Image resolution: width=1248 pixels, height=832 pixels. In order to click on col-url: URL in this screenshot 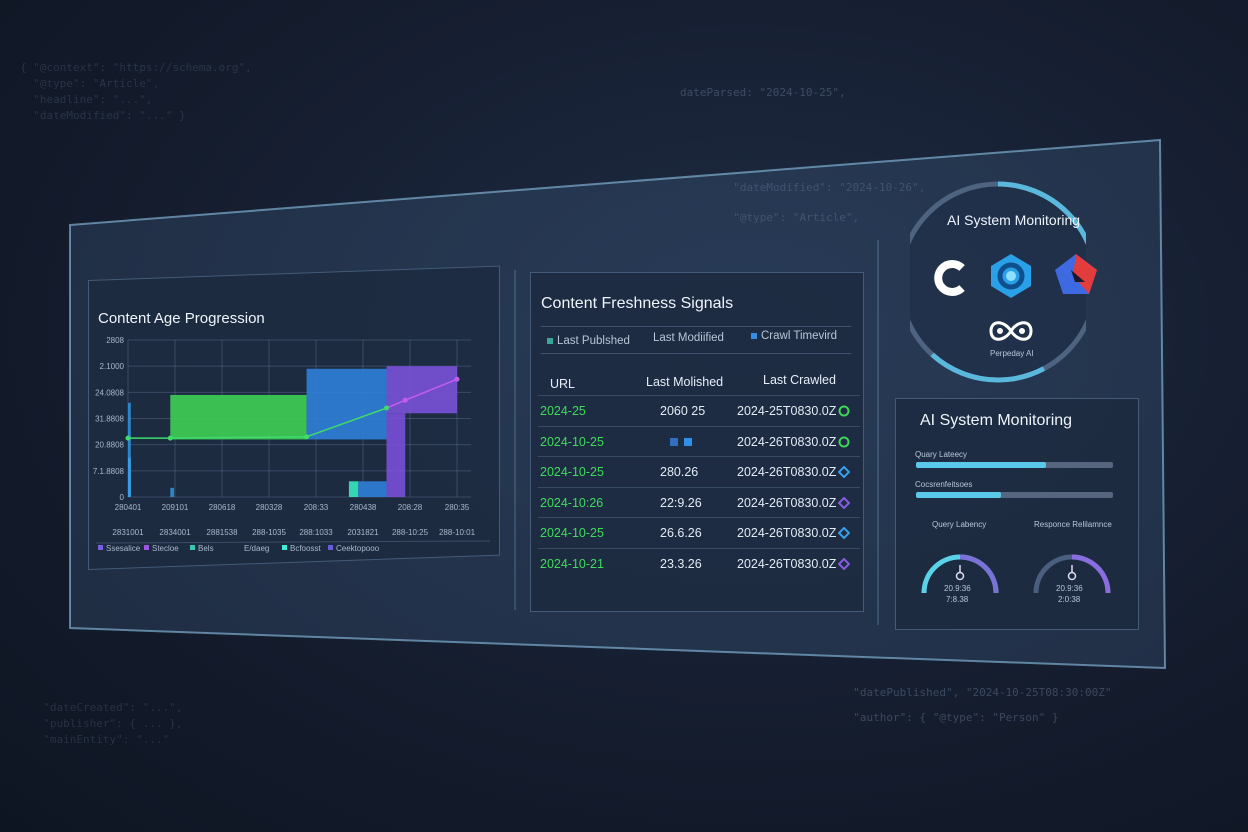, I will do `click(563, 384)`.